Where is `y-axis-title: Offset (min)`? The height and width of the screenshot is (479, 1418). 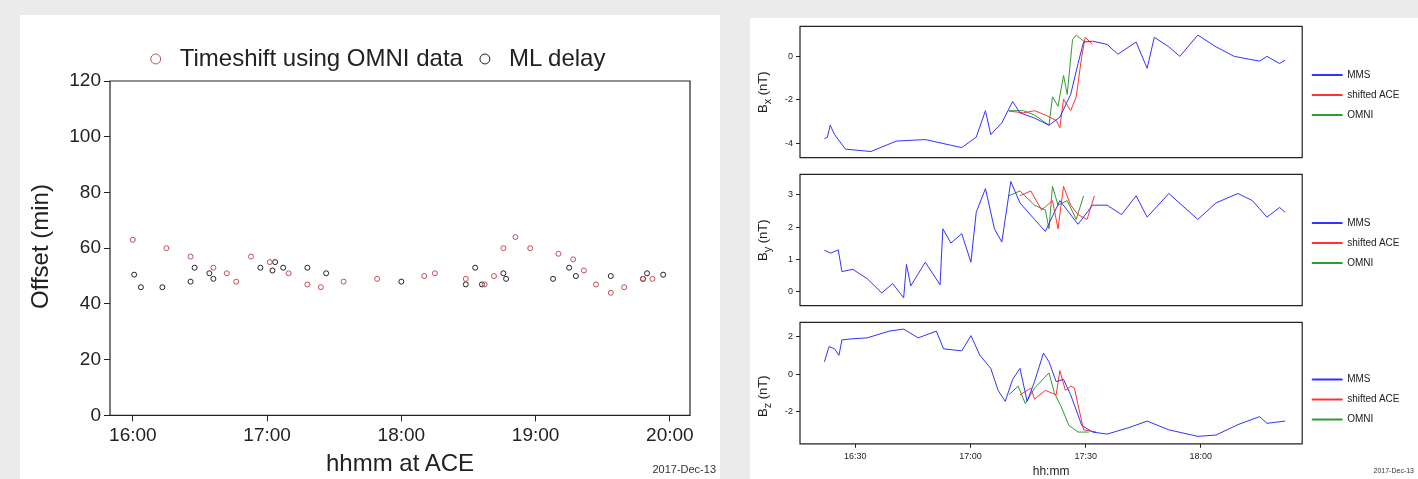 y-axis-title: Offset (min) is located at coordinates (39, 247).